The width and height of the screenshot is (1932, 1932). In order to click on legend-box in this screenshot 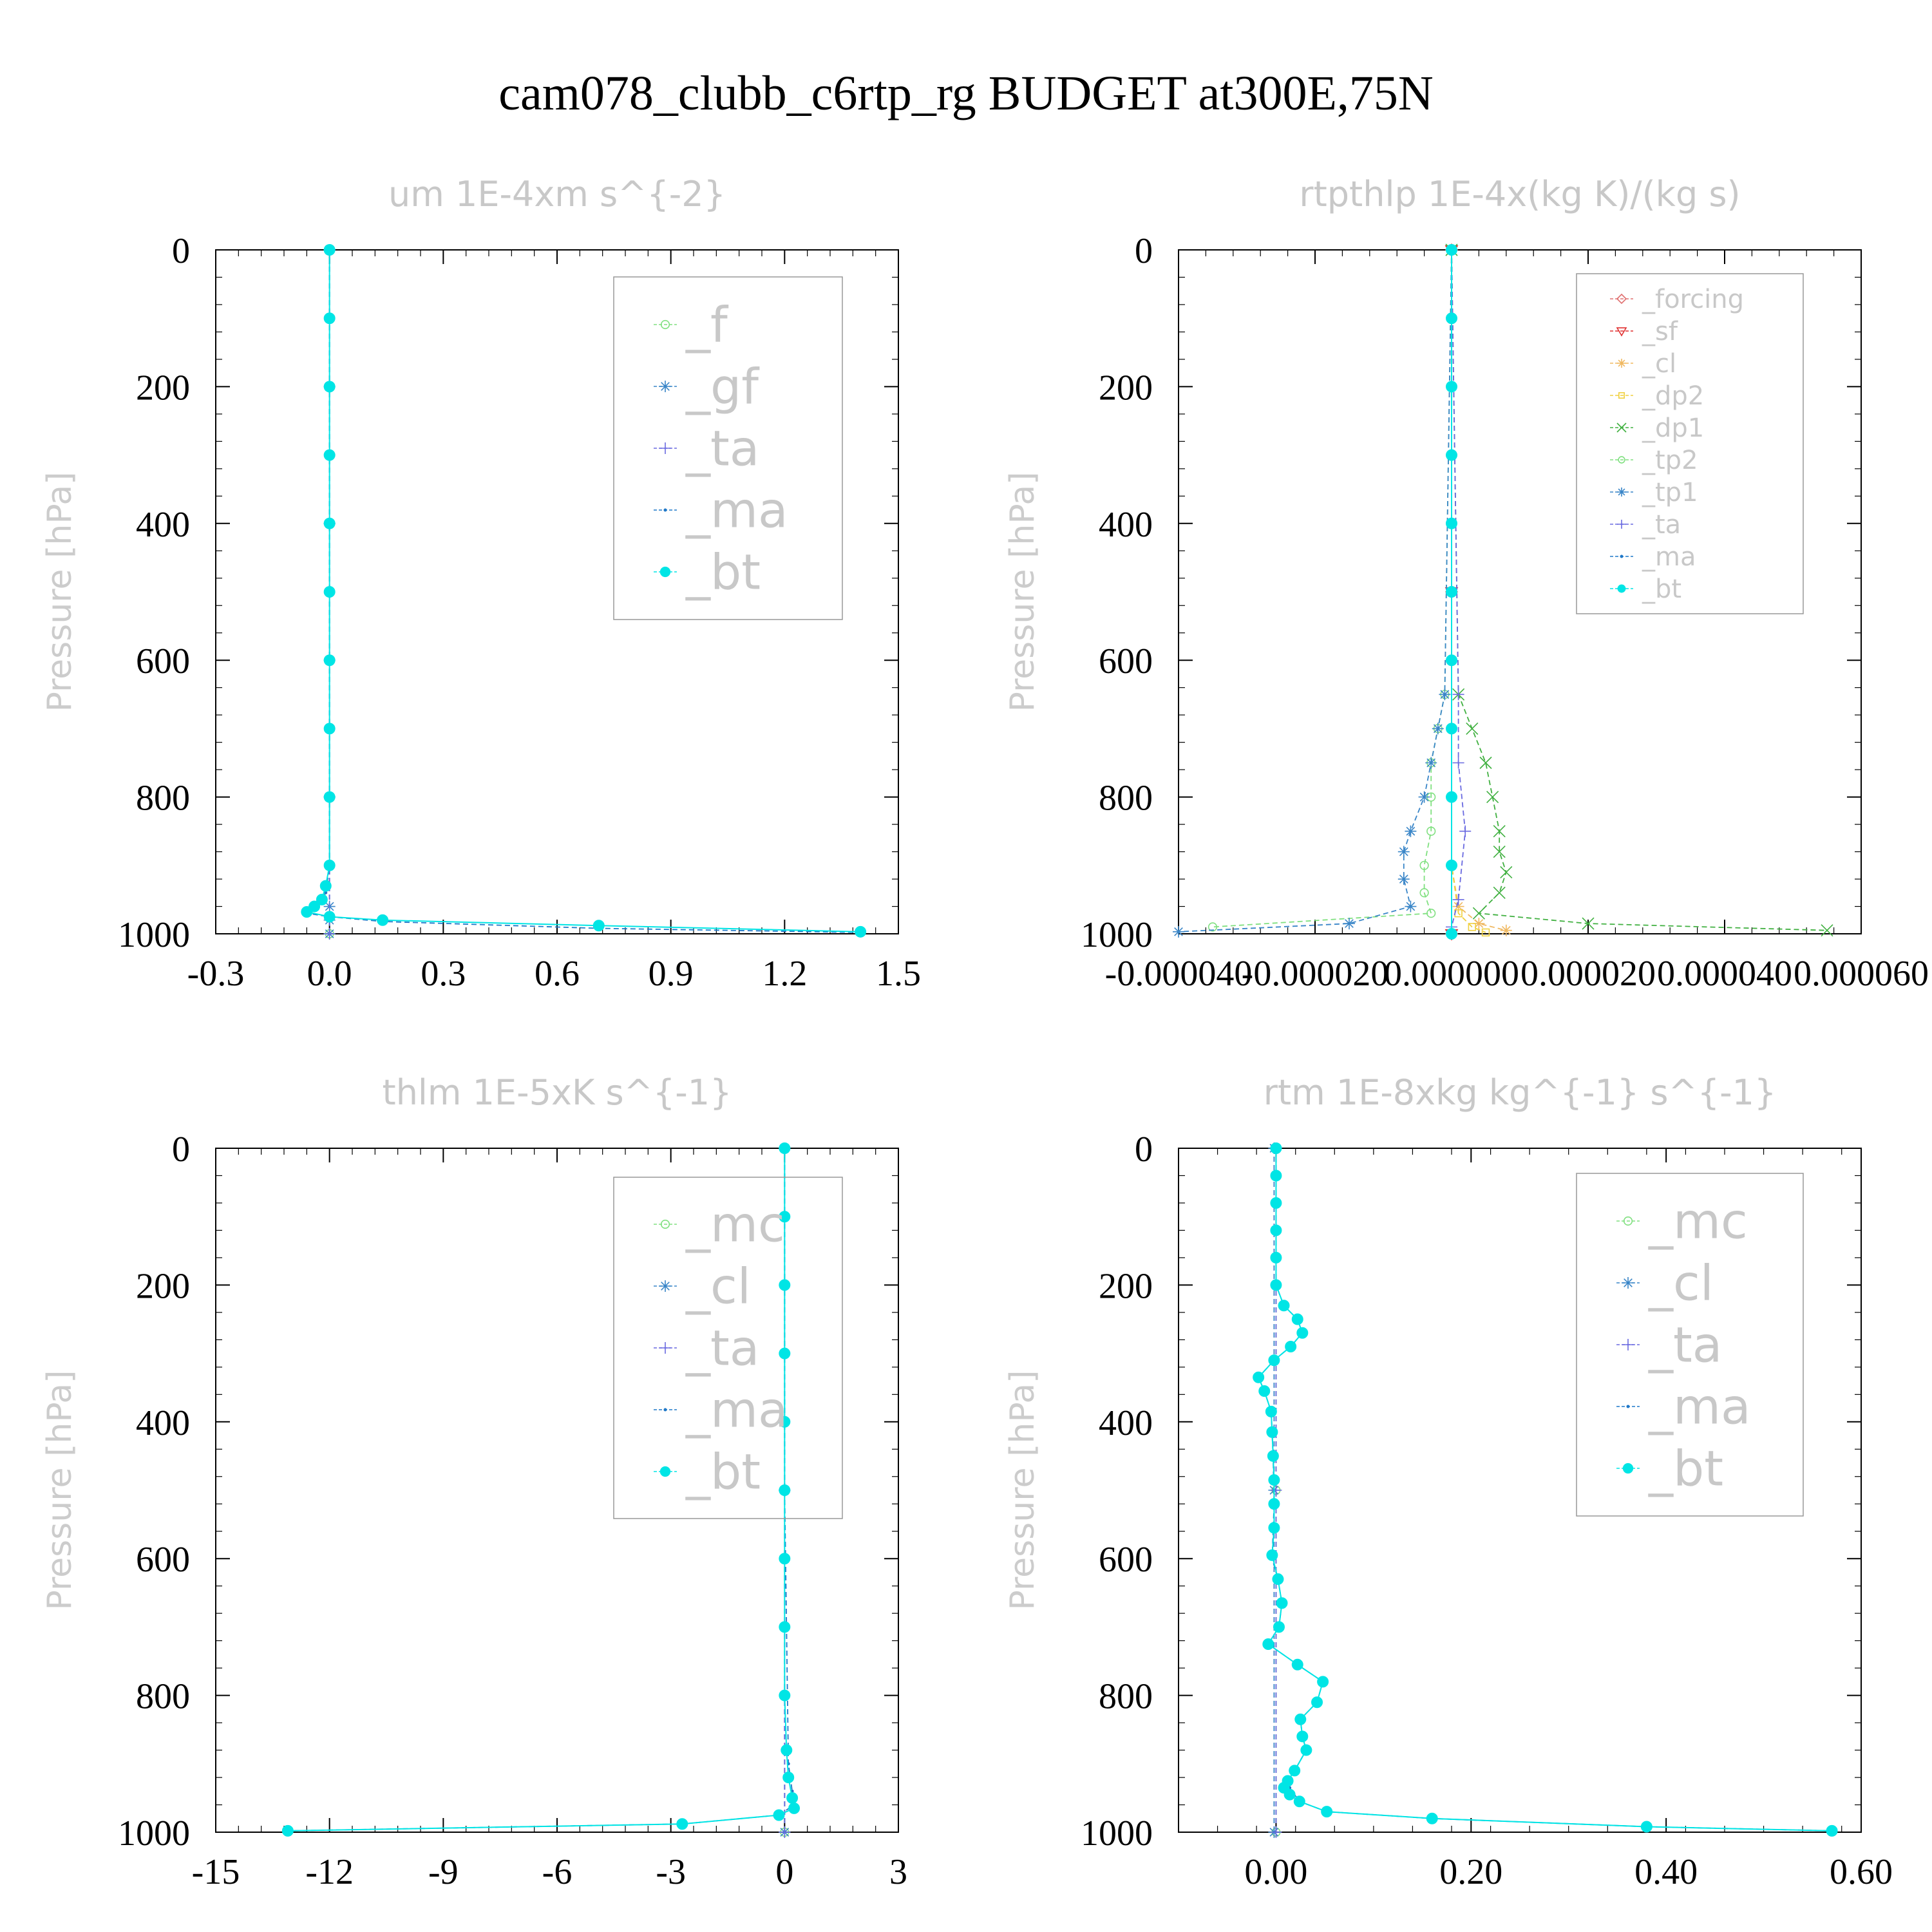, I will do `click(1690, 1345)`.